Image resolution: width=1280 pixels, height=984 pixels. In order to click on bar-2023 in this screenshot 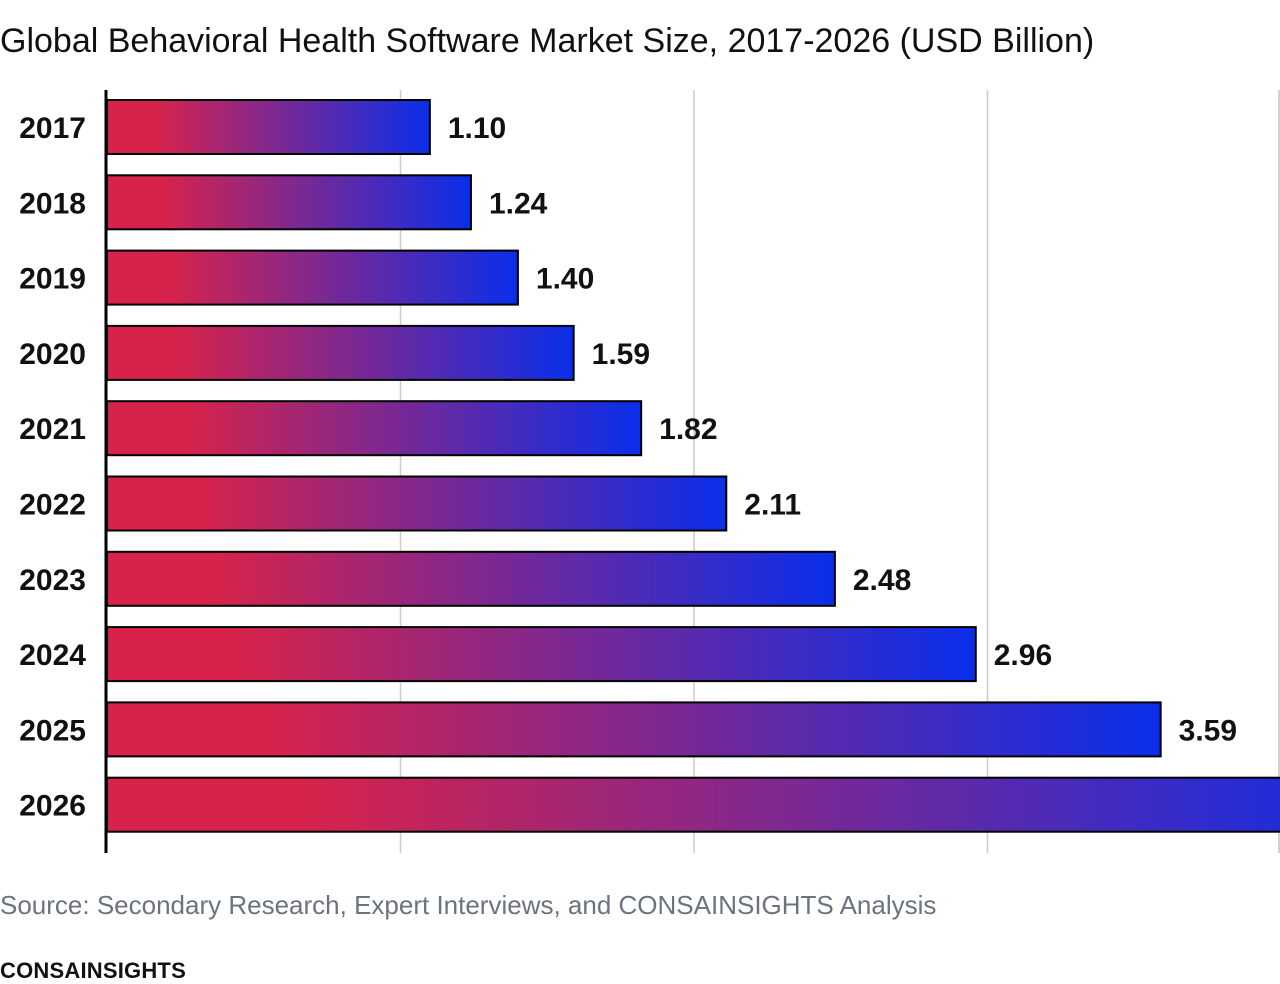, I will do `click(471, 578)`.